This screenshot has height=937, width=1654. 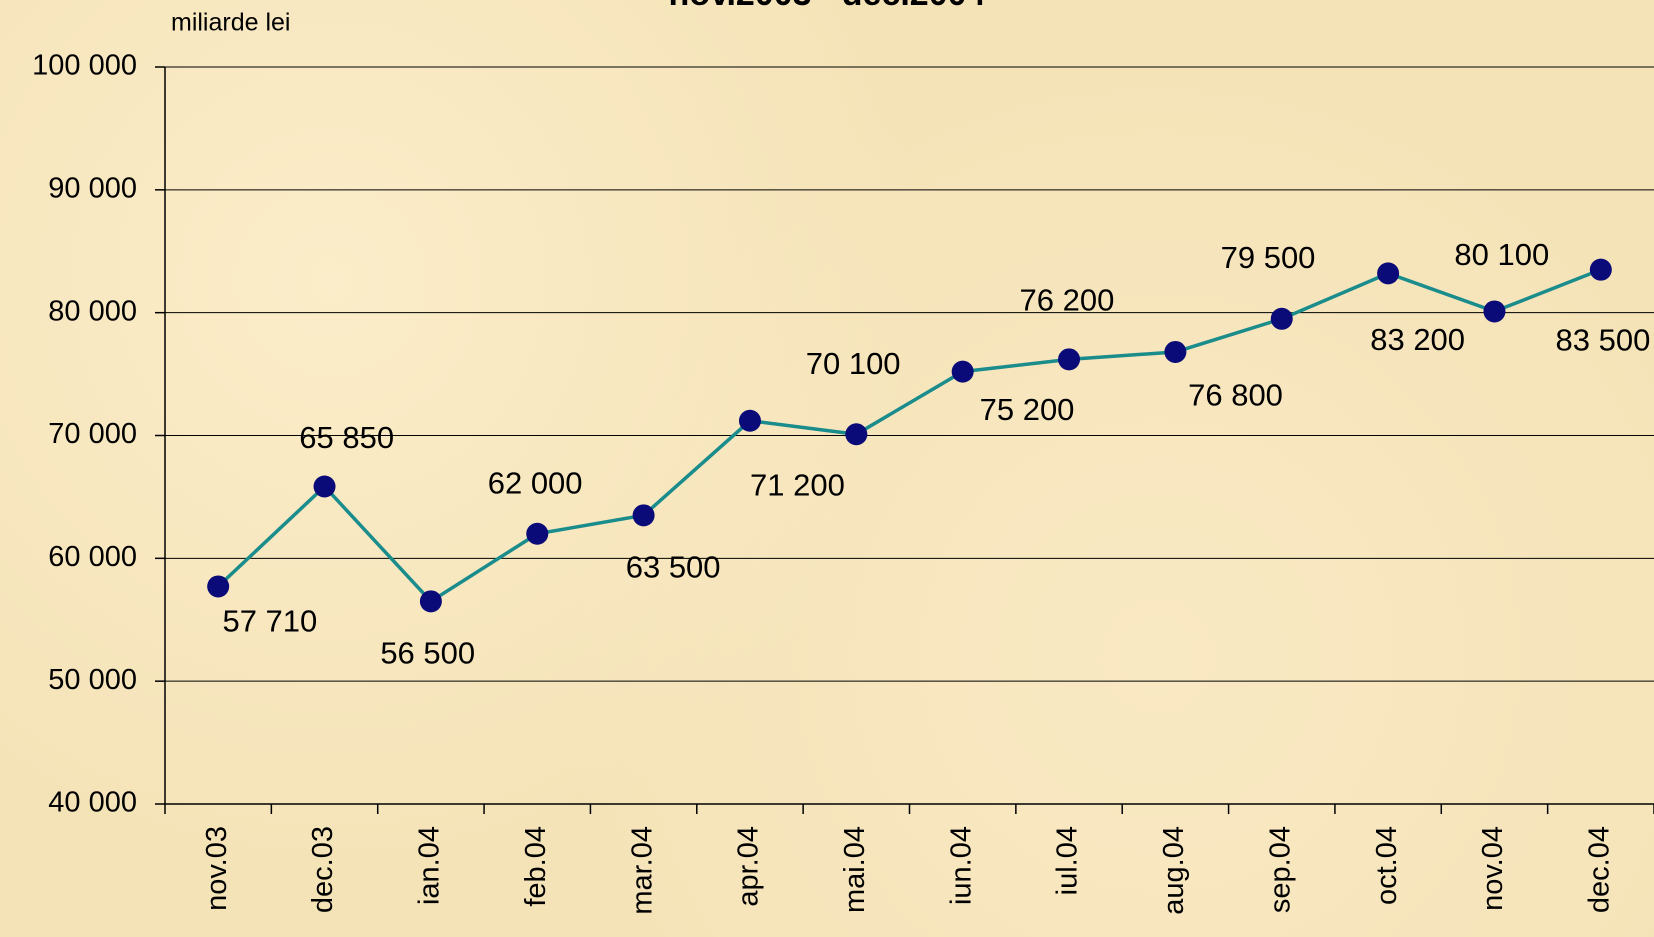 I want to click on data-label: 62 000, so click(x=535, y=482).